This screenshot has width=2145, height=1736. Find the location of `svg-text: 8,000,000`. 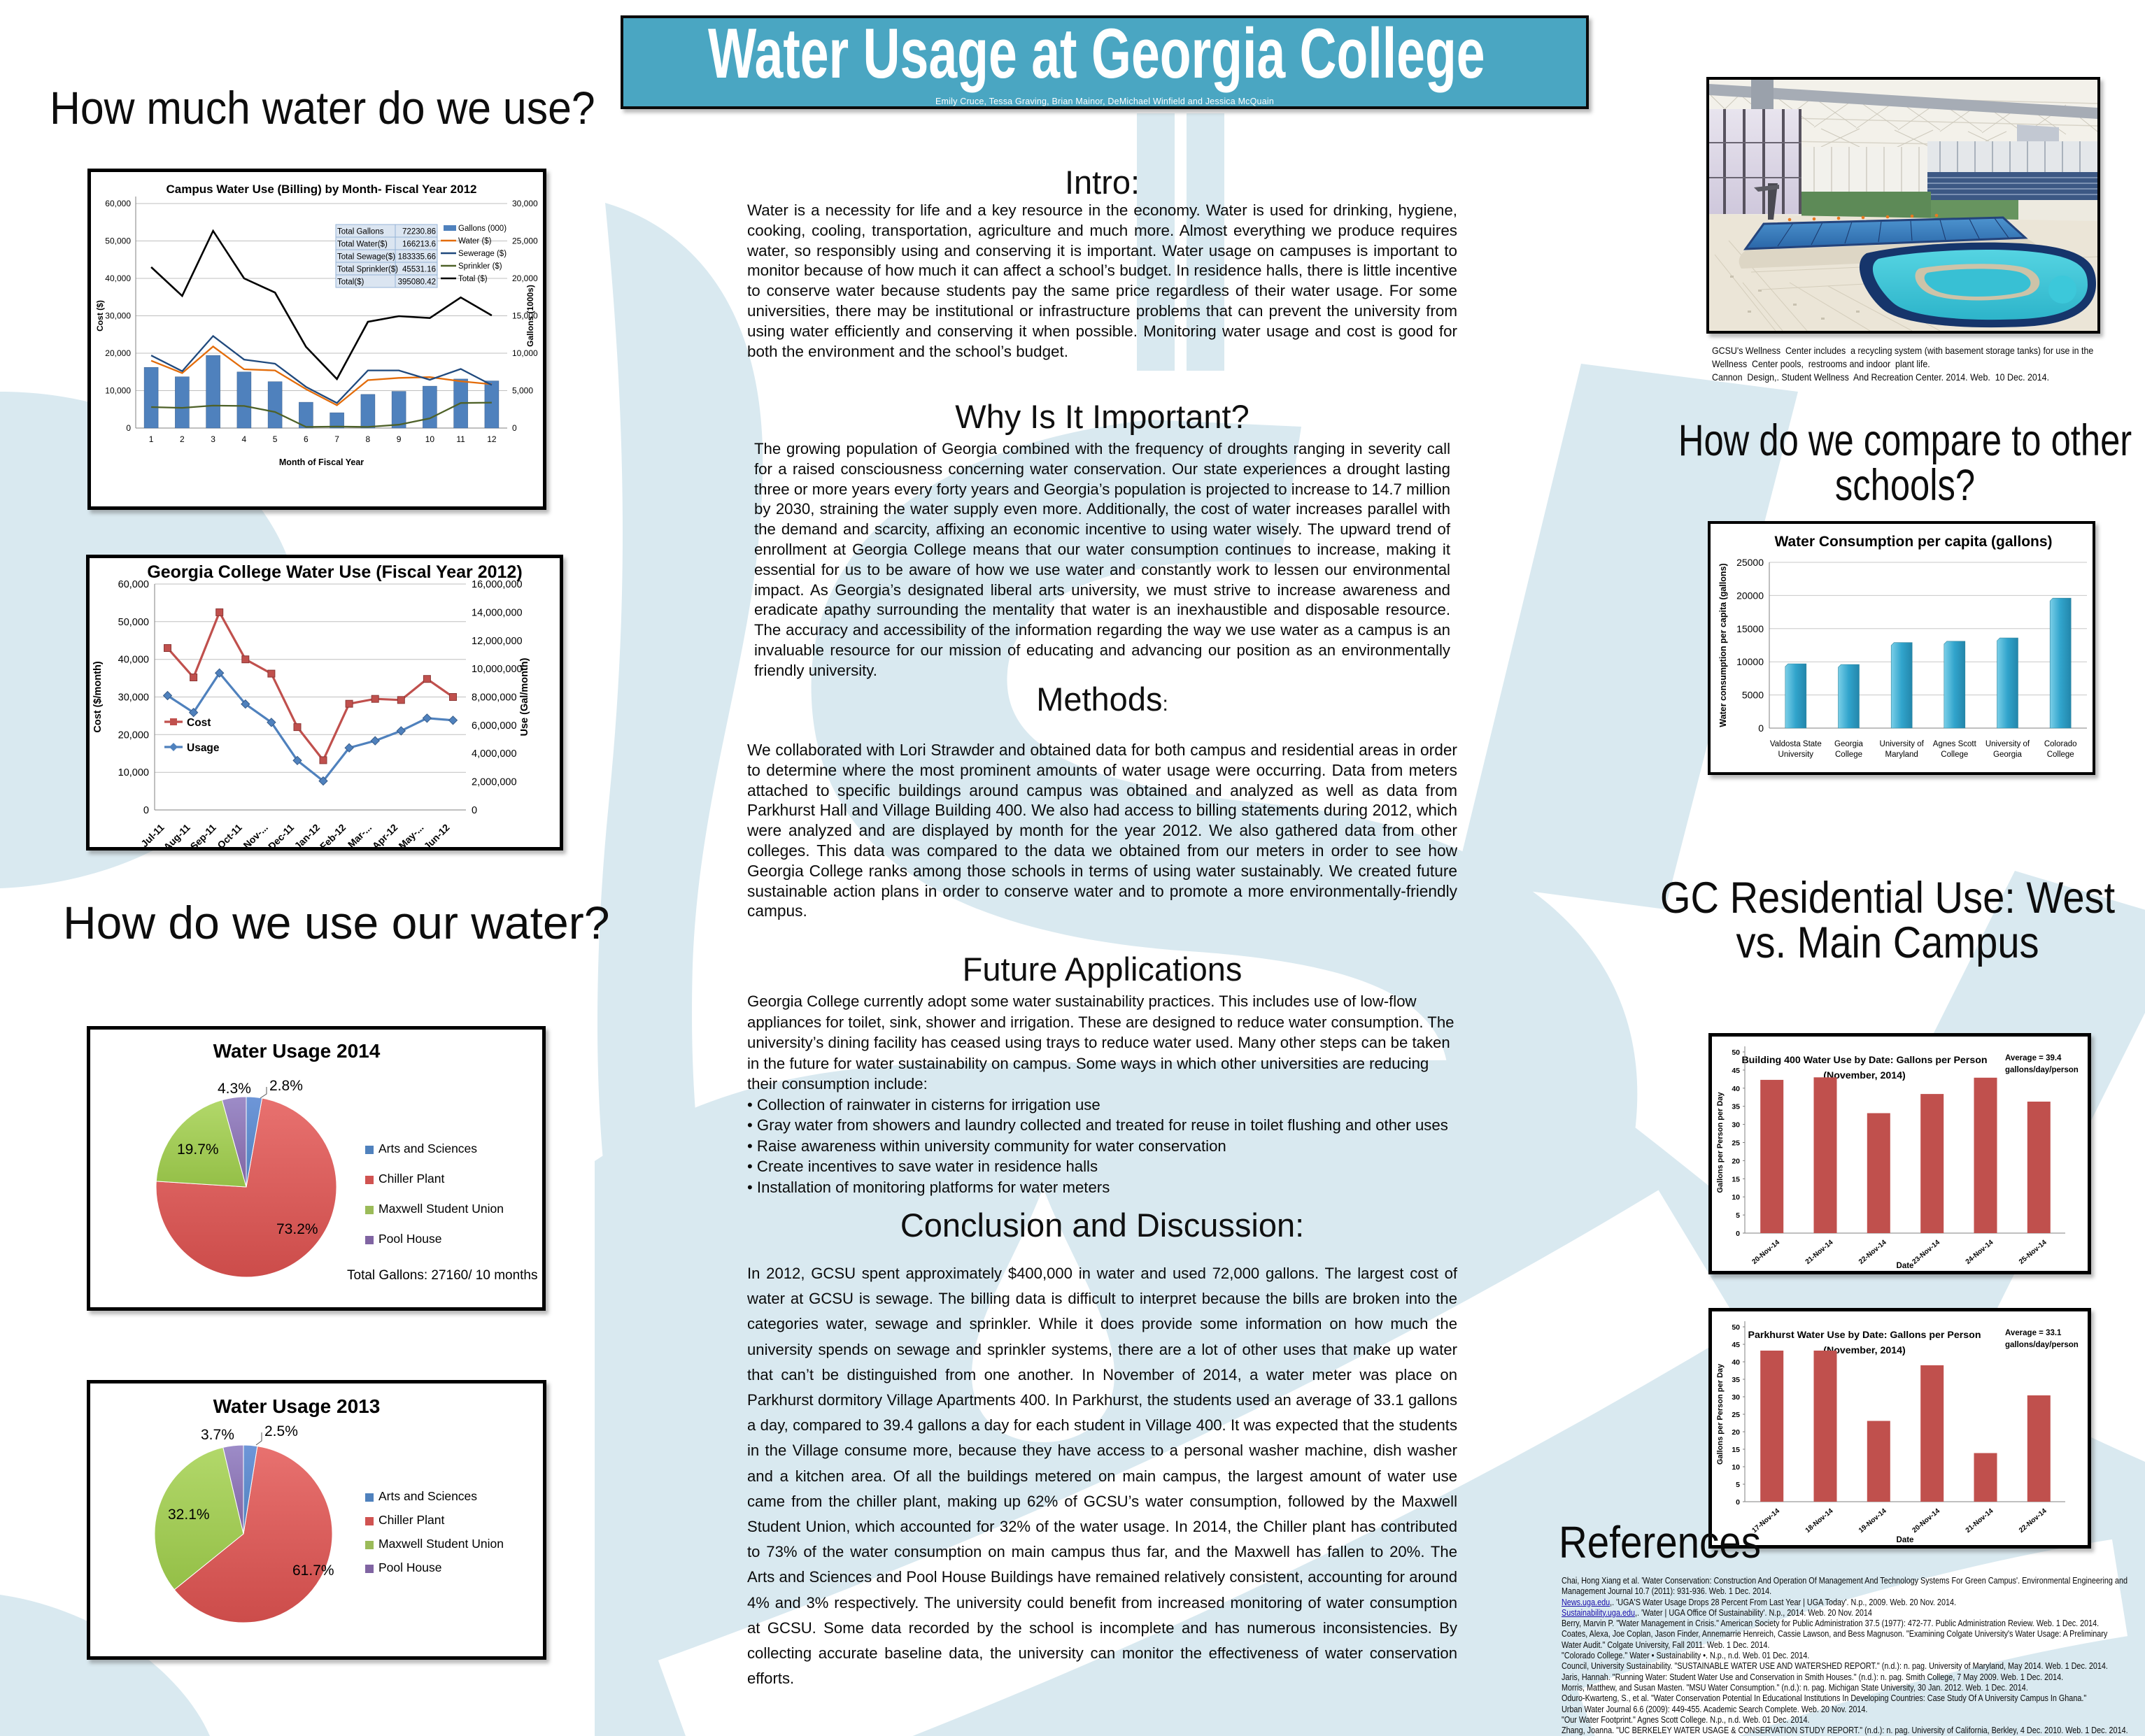

svg-text: 8,000,000 is located at coordinates (494, 698).